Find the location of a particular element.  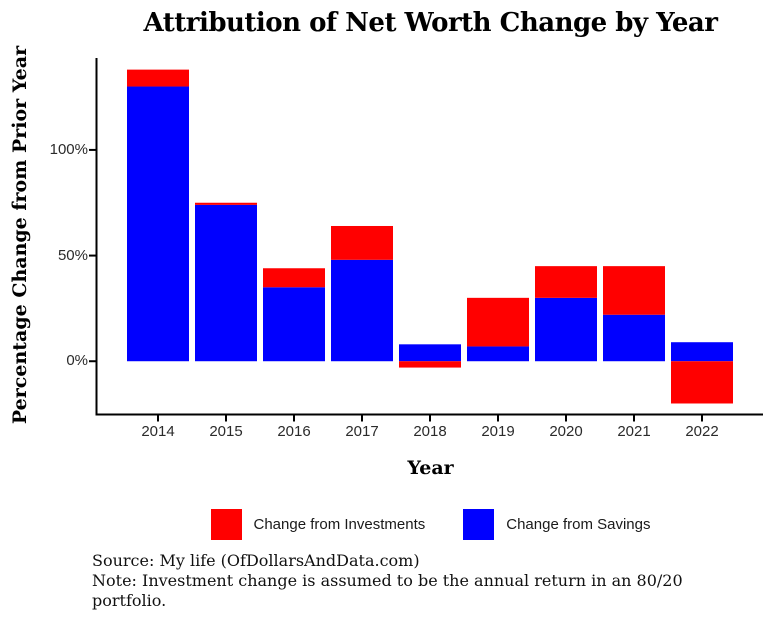

x-tick-2016 is located at coordinates (294, 418).